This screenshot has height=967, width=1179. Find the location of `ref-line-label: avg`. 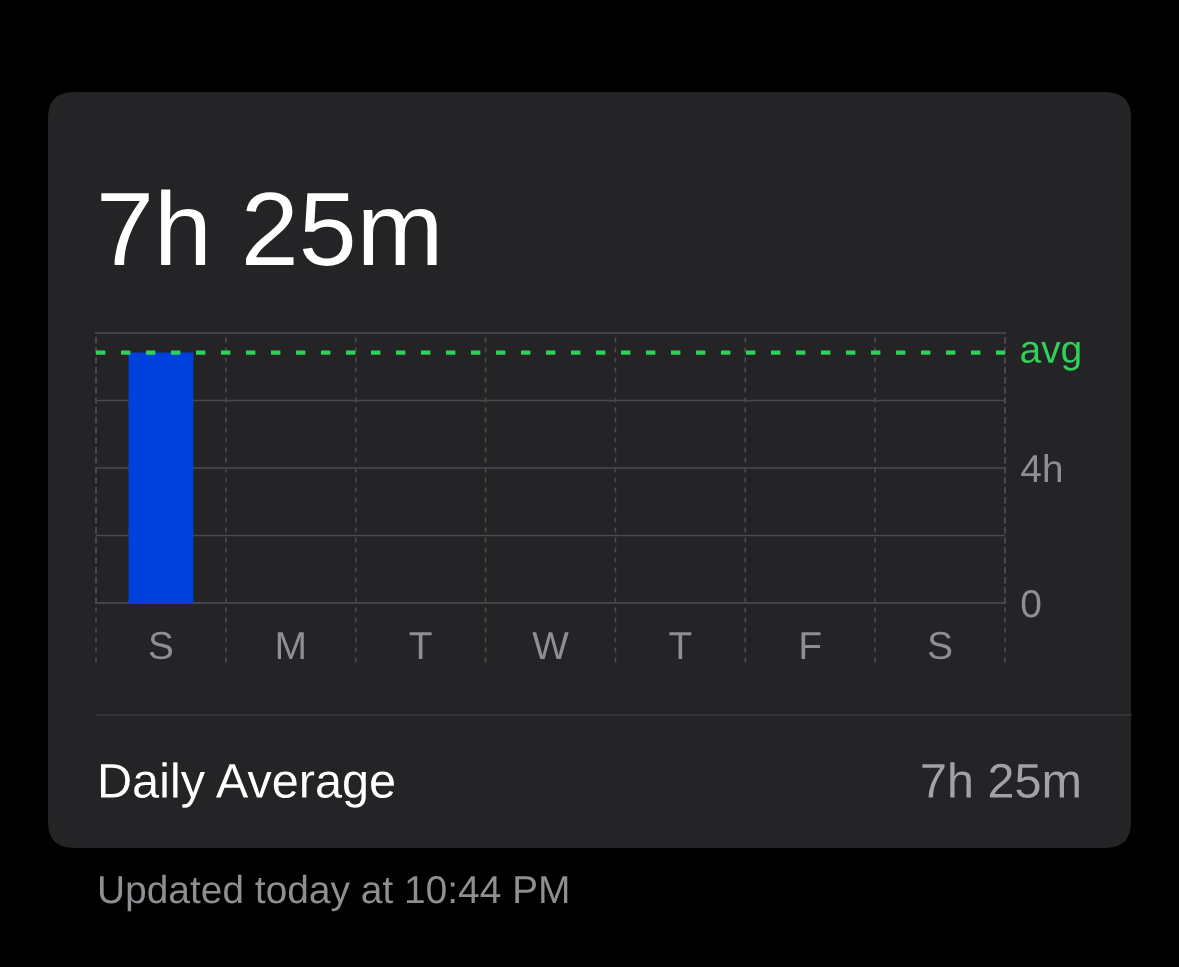

ref-line-label: avg is located at coordinates (1050, 356).